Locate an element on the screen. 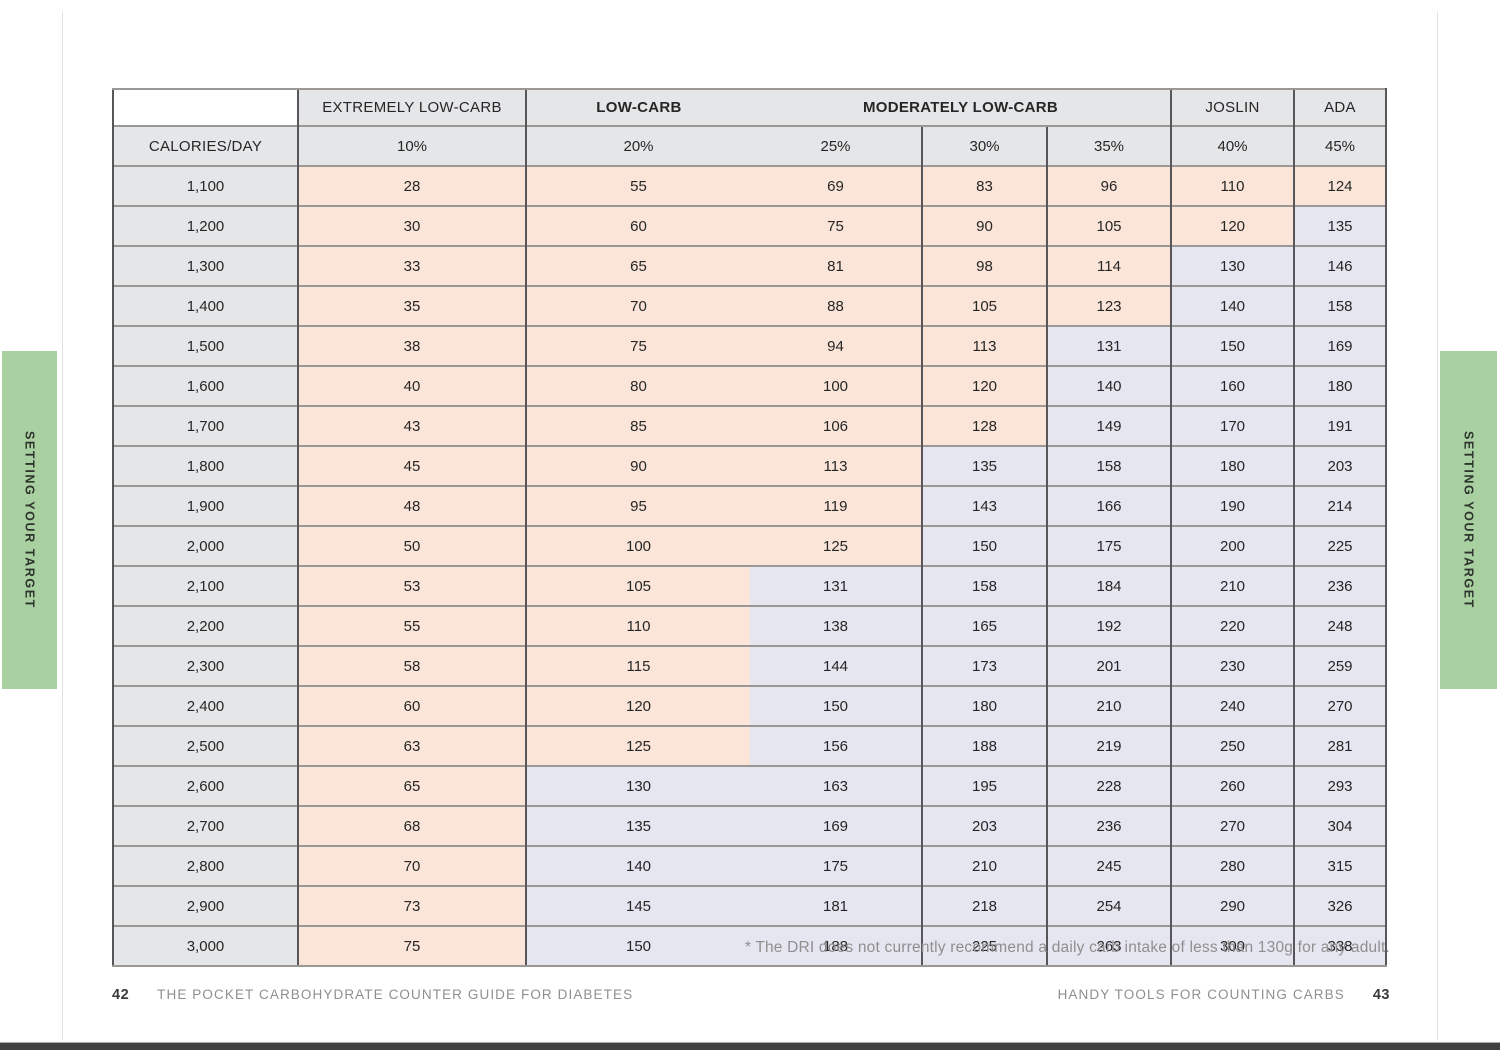  table-row: 1,900 48 95 119 143 166 190 214 is located at coordinates (749, 505).